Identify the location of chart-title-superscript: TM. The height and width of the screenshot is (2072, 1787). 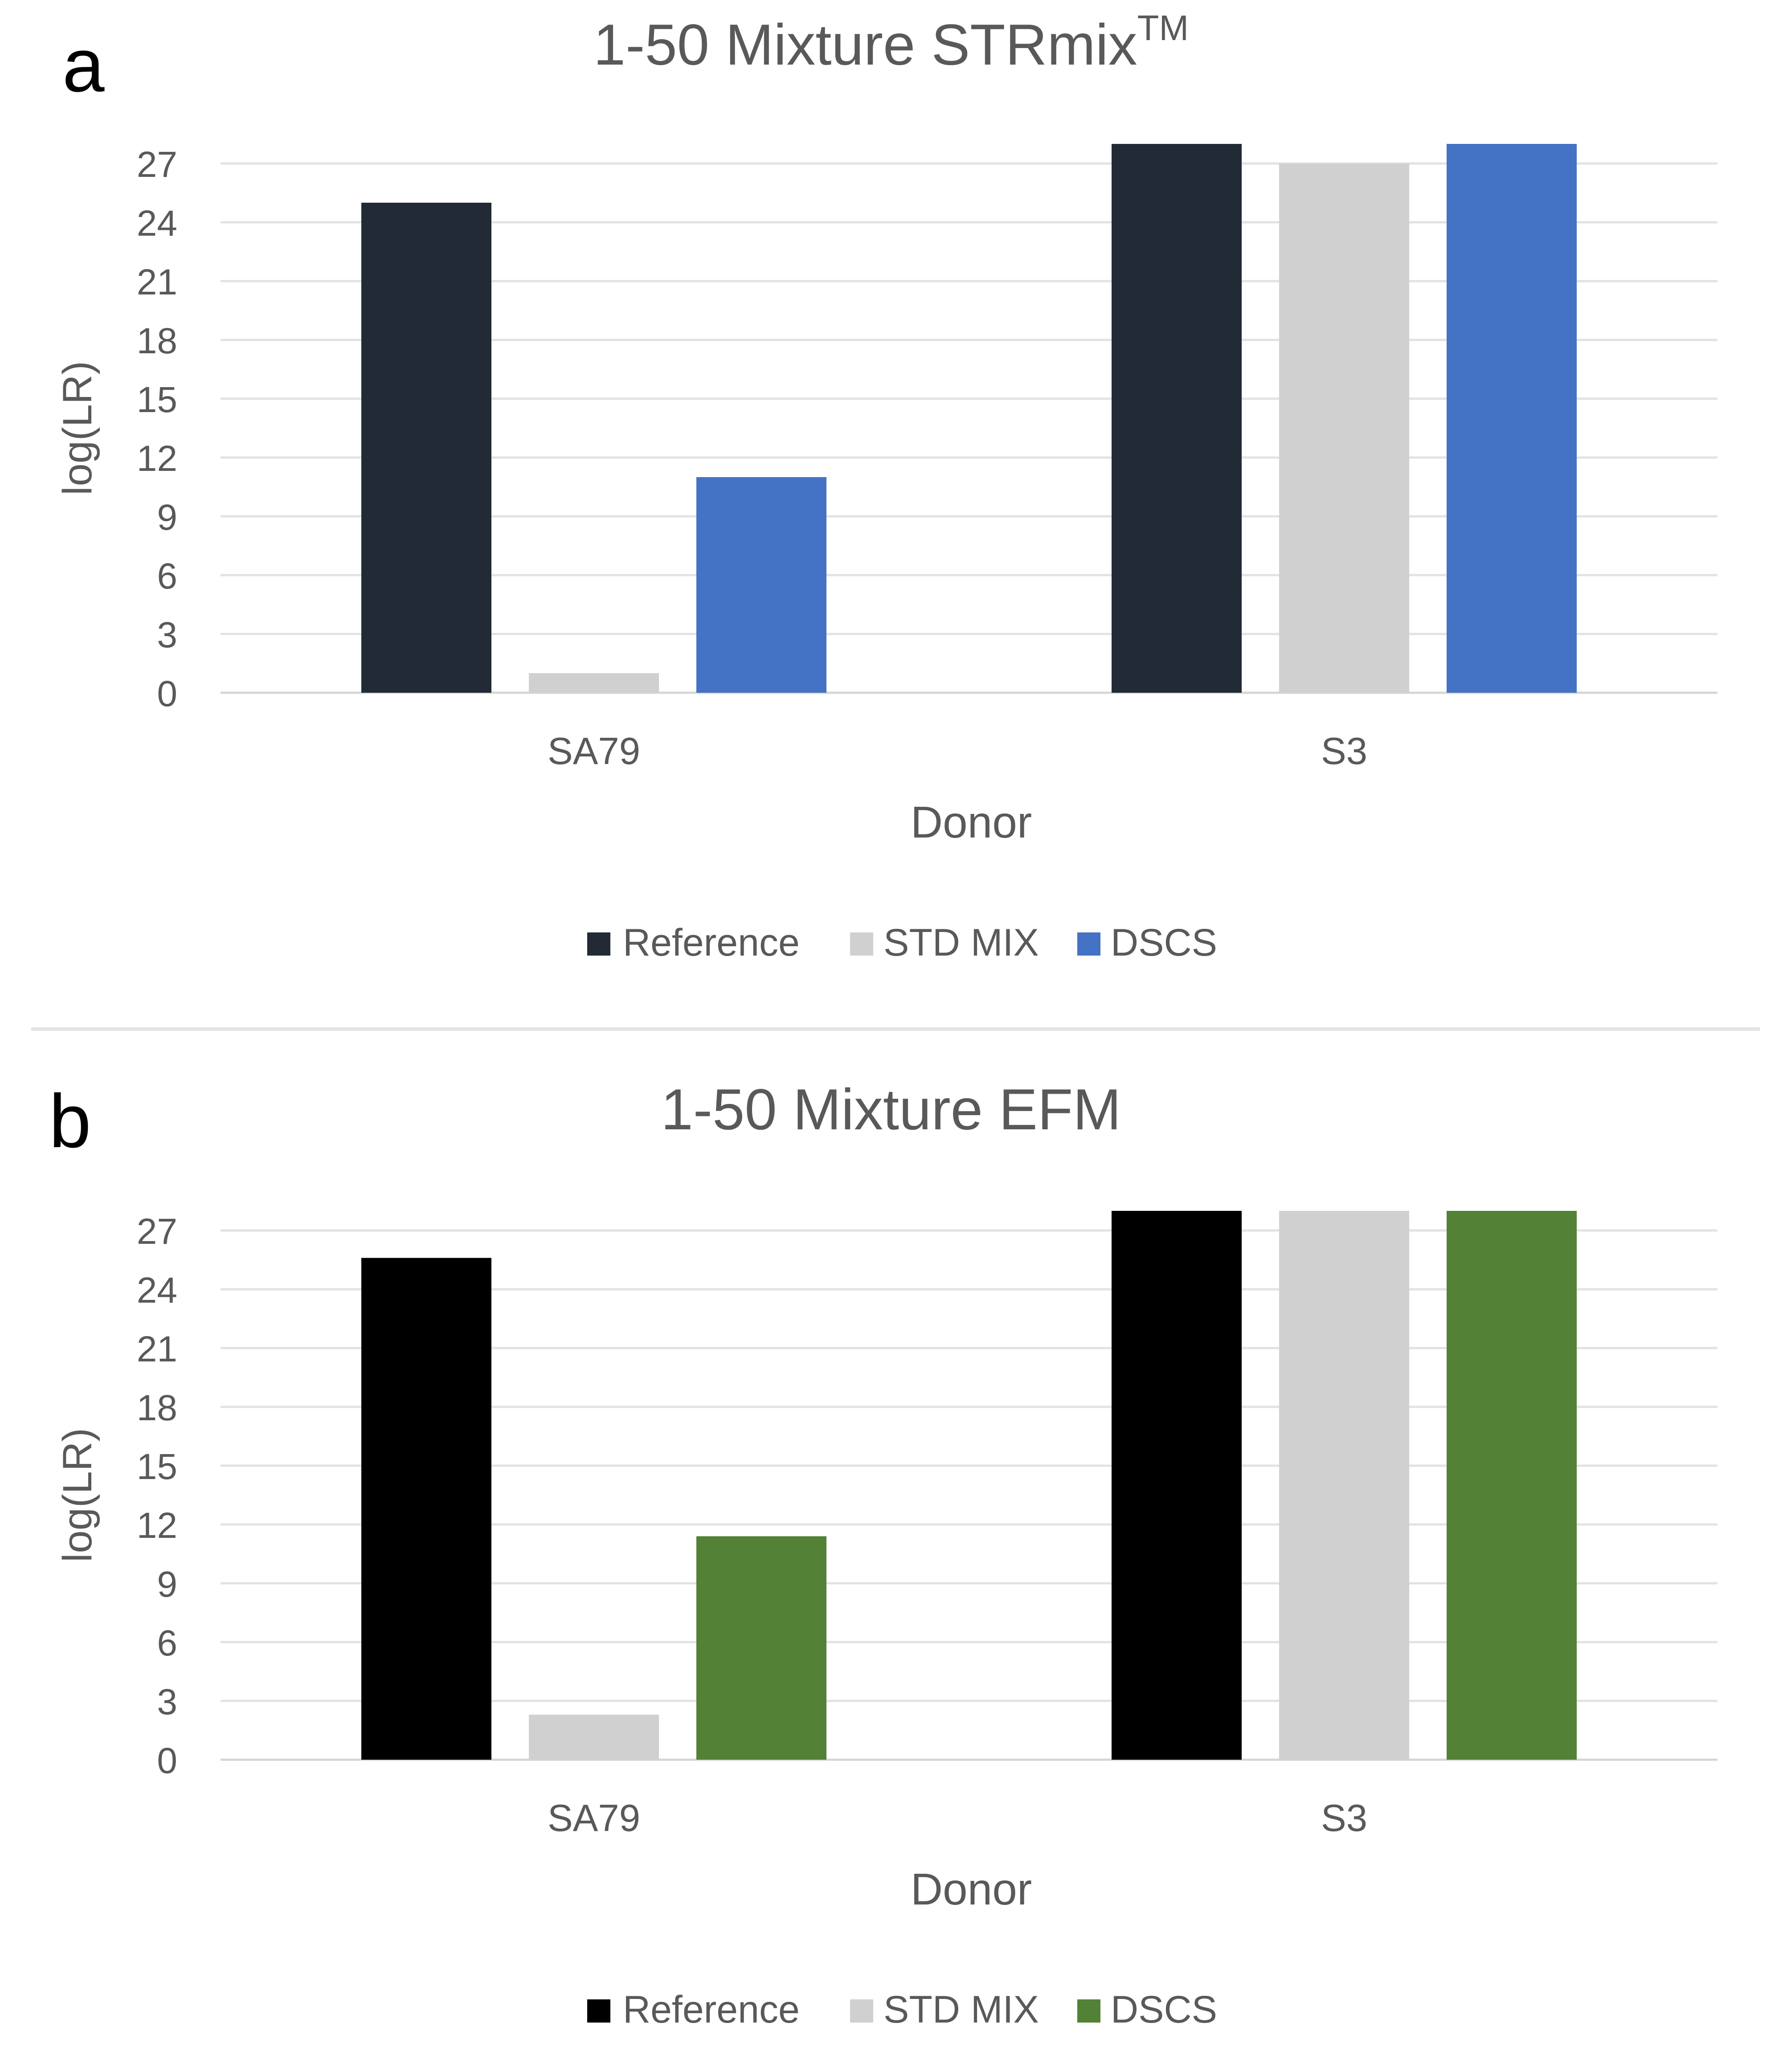
(1163, 28).